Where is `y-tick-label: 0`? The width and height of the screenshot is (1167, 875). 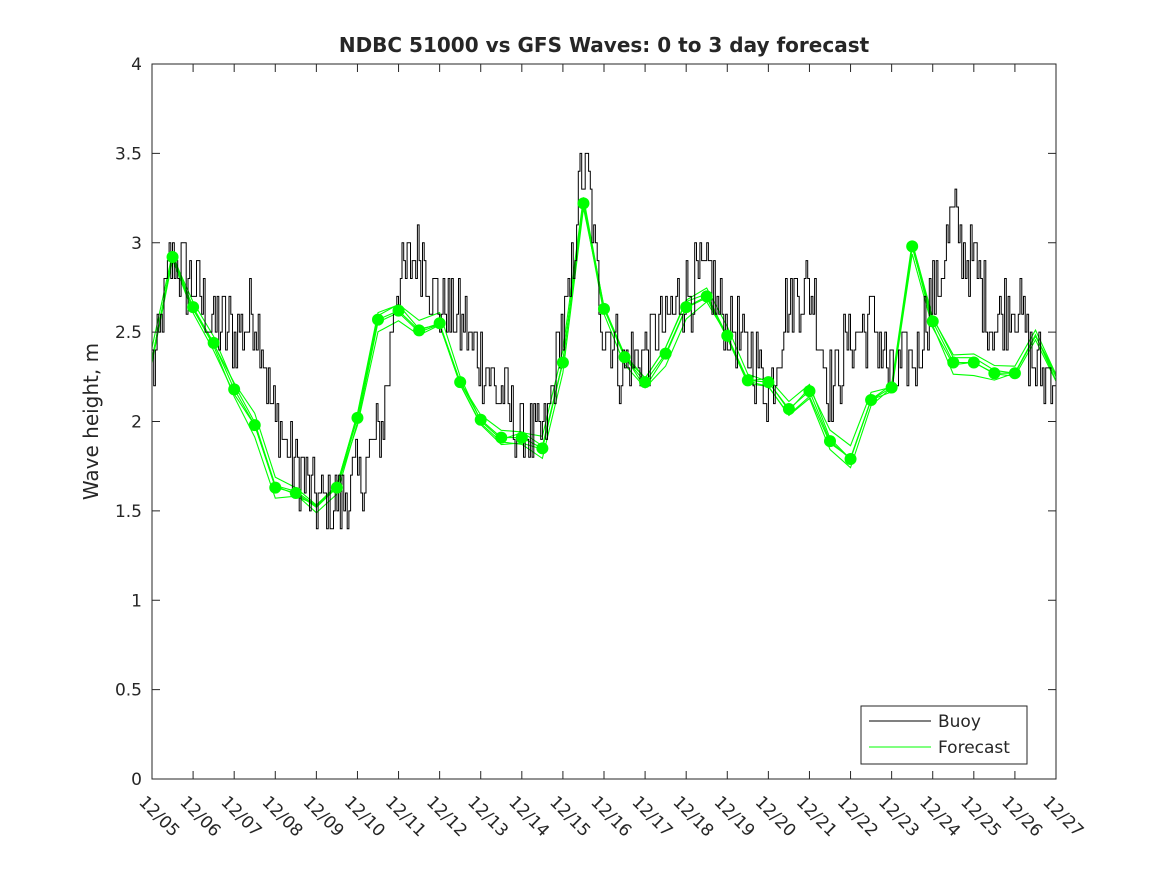 y-tick-label: 0 is located at coordinates (136, 780).